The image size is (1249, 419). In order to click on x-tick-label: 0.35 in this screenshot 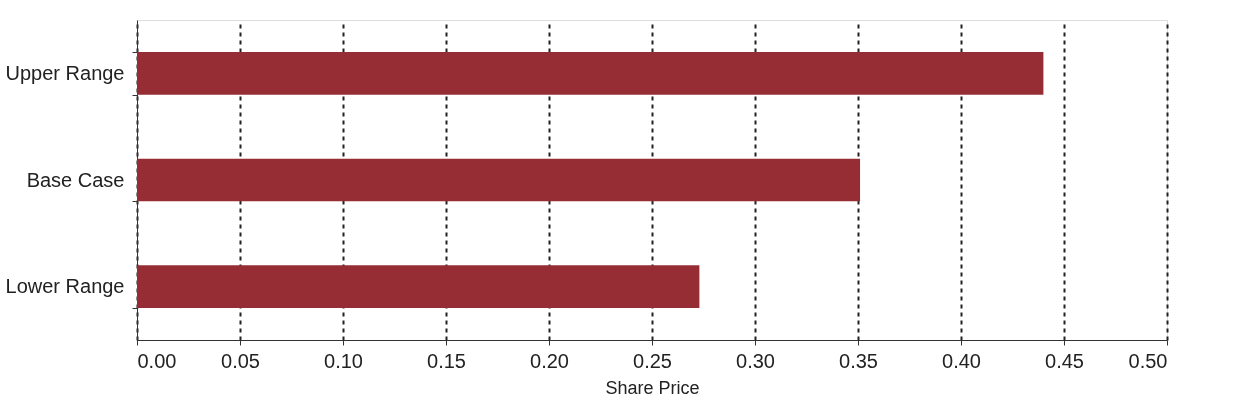, I will do `click(858, 360)`.